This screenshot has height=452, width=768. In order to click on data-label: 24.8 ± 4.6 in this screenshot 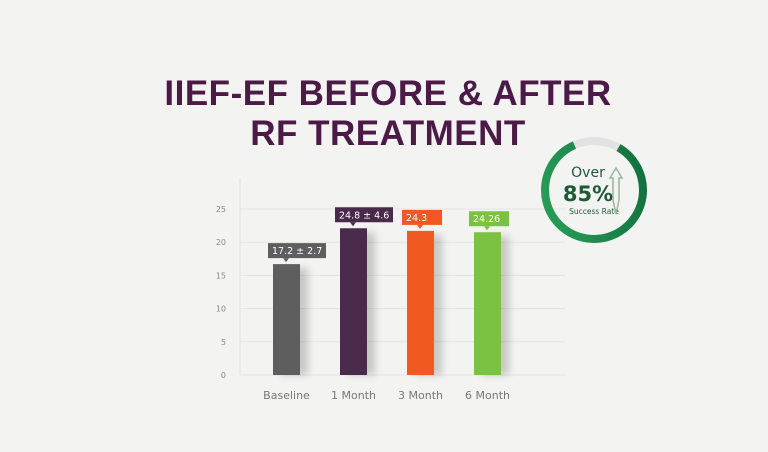, I will do `click(364, 215)`.